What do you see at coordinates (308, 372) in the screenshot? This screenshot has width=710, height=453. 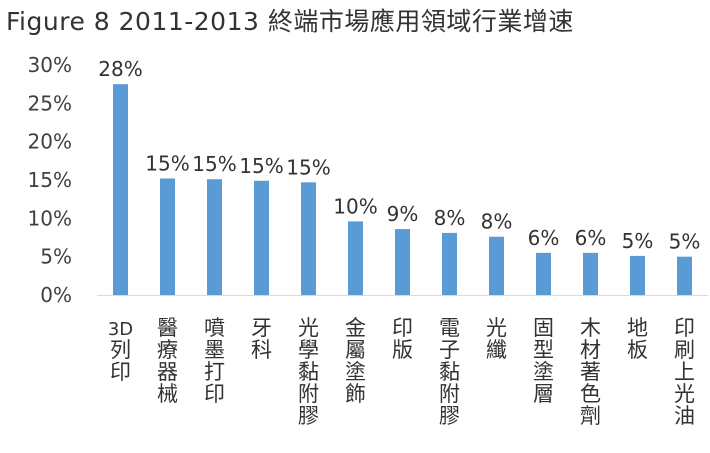 I see `category-label: 光學黏附膠` at bounding box center [308, 372].